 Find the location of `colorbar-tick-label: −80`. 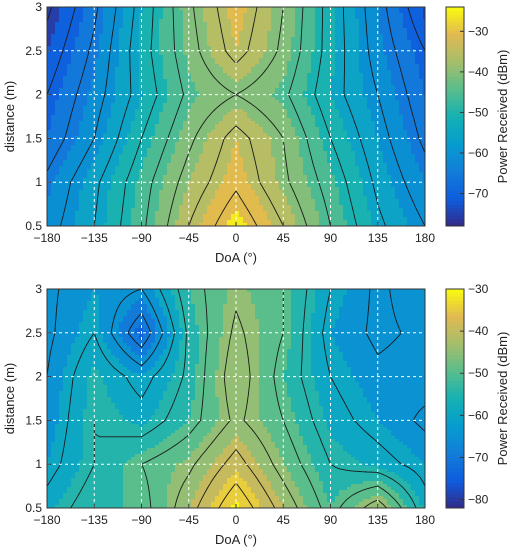

colorbar-tick-label: −80 is located at coordinates (478, 500).